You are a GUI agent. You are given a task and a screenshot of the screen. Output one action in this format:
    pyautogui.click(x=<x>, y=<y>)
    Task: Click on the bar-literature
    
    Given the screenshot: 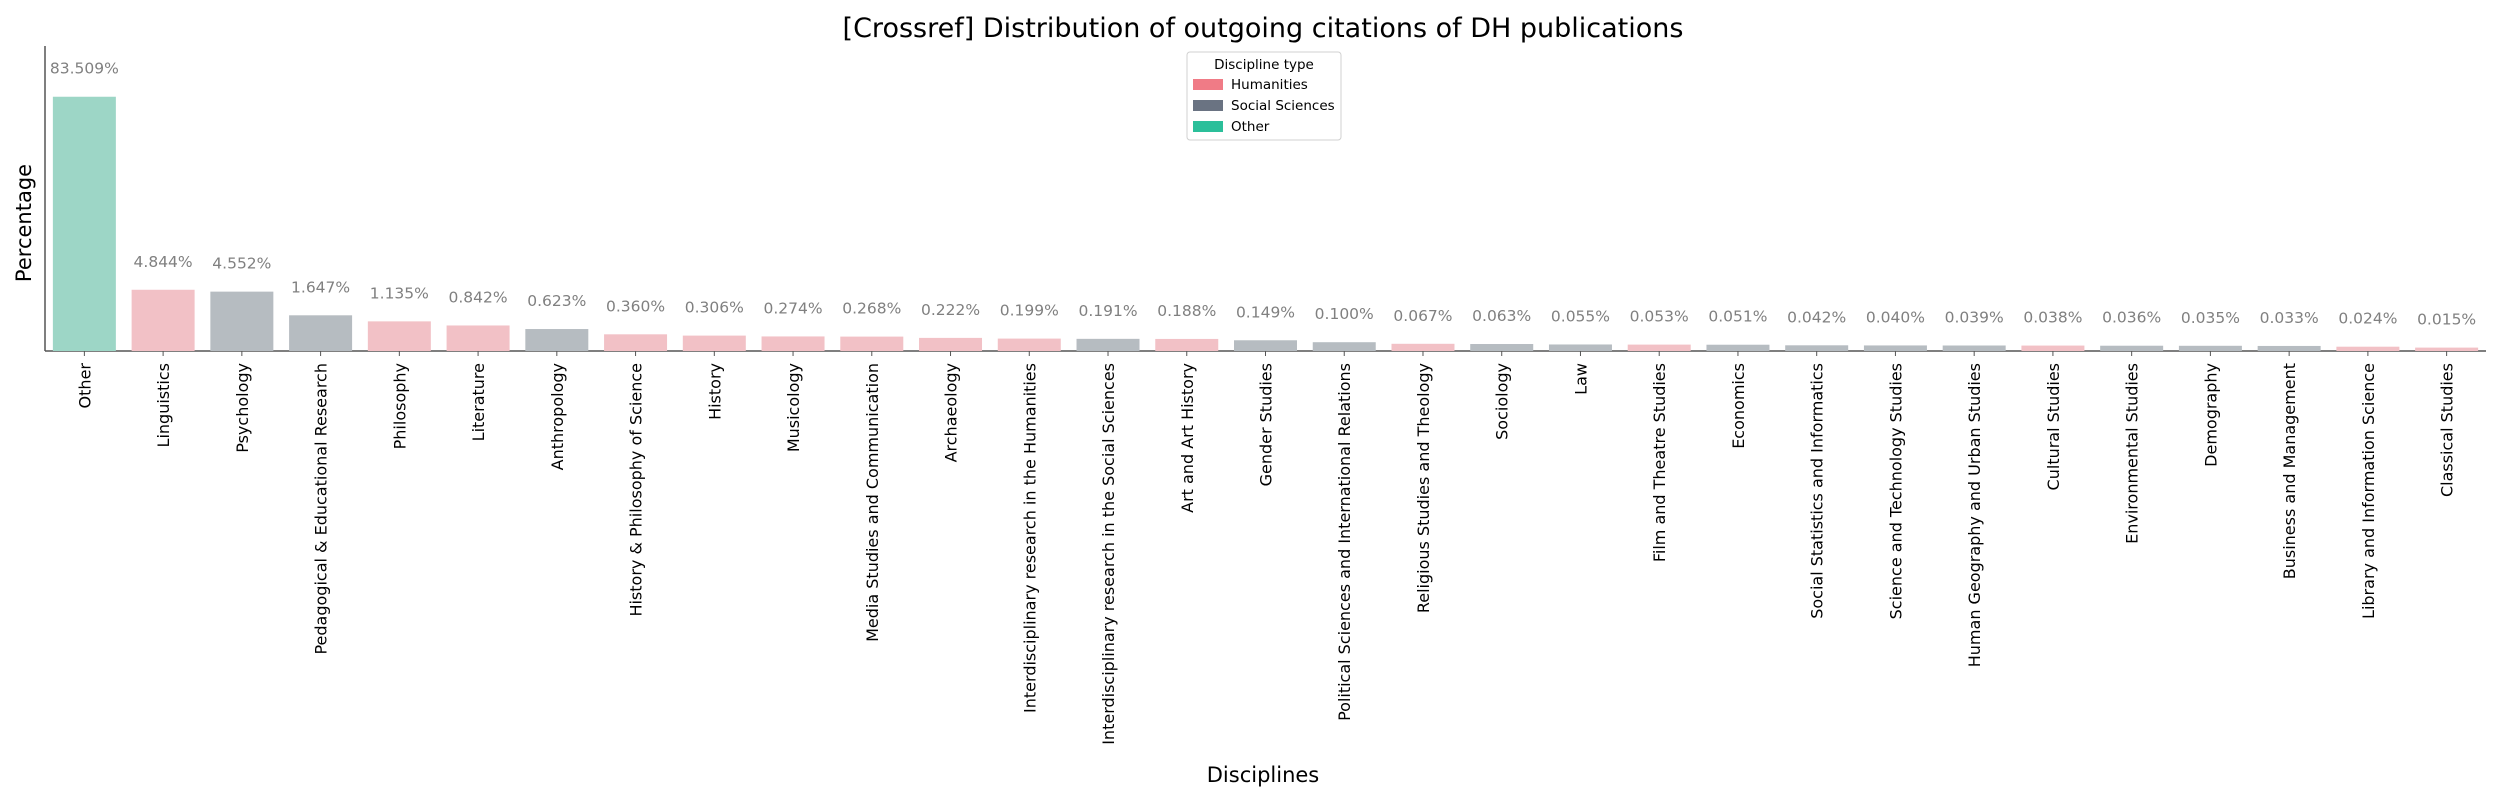 What is the action you would take?
    pyautogui.click(x=478, y=338)
    